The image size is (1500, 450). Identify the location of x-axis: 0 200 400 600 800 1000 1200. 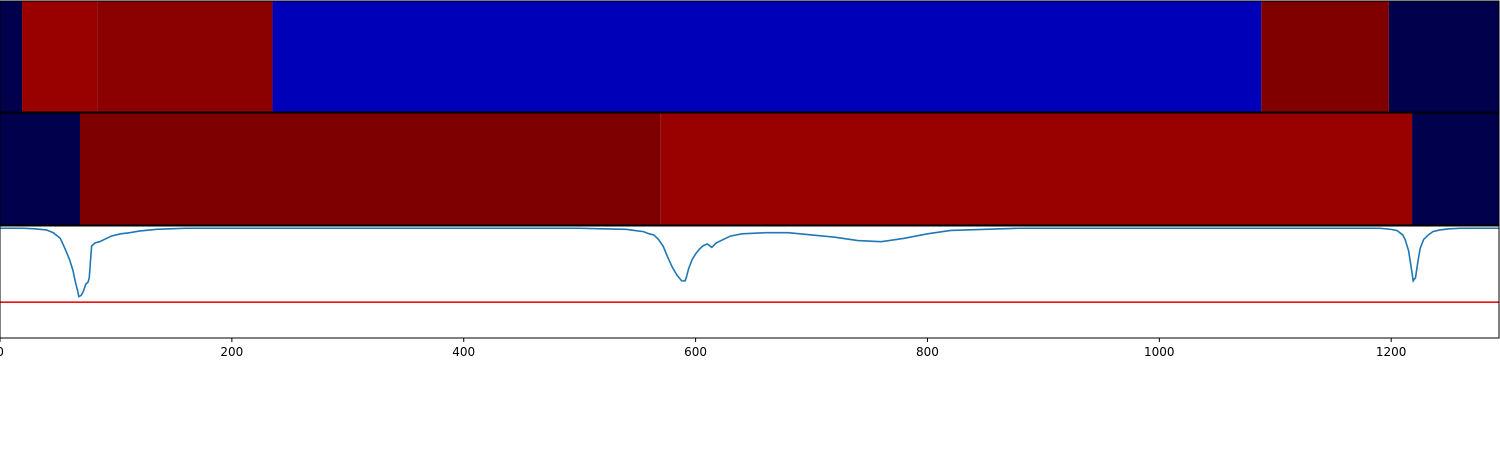
(703, 348).